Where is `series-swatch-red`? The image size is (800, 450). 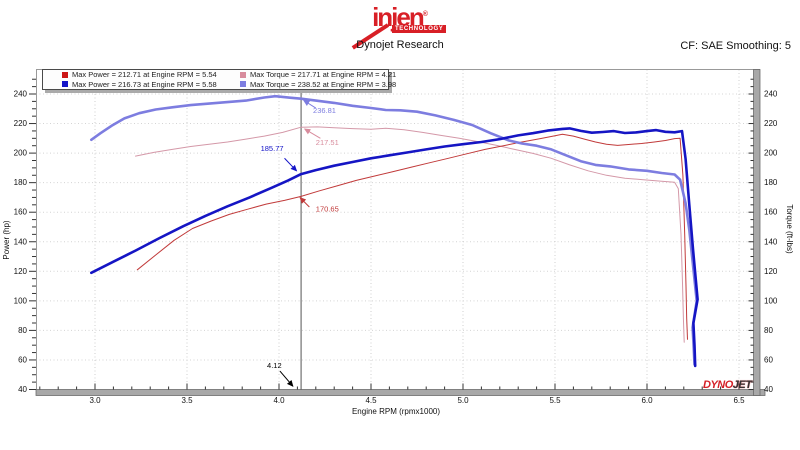 series-swatch-red is located at coordinates (65, 74).